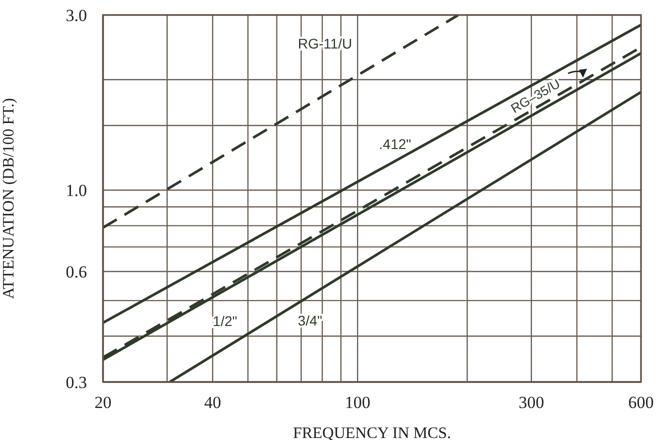 Image resolution: width=661 pixels, height=440 pixels. Describe the element at coordinates (9, 199) in the screenshot. I see `y-axis-title: ATTENUATION (DB/100 FT.)` at that location.